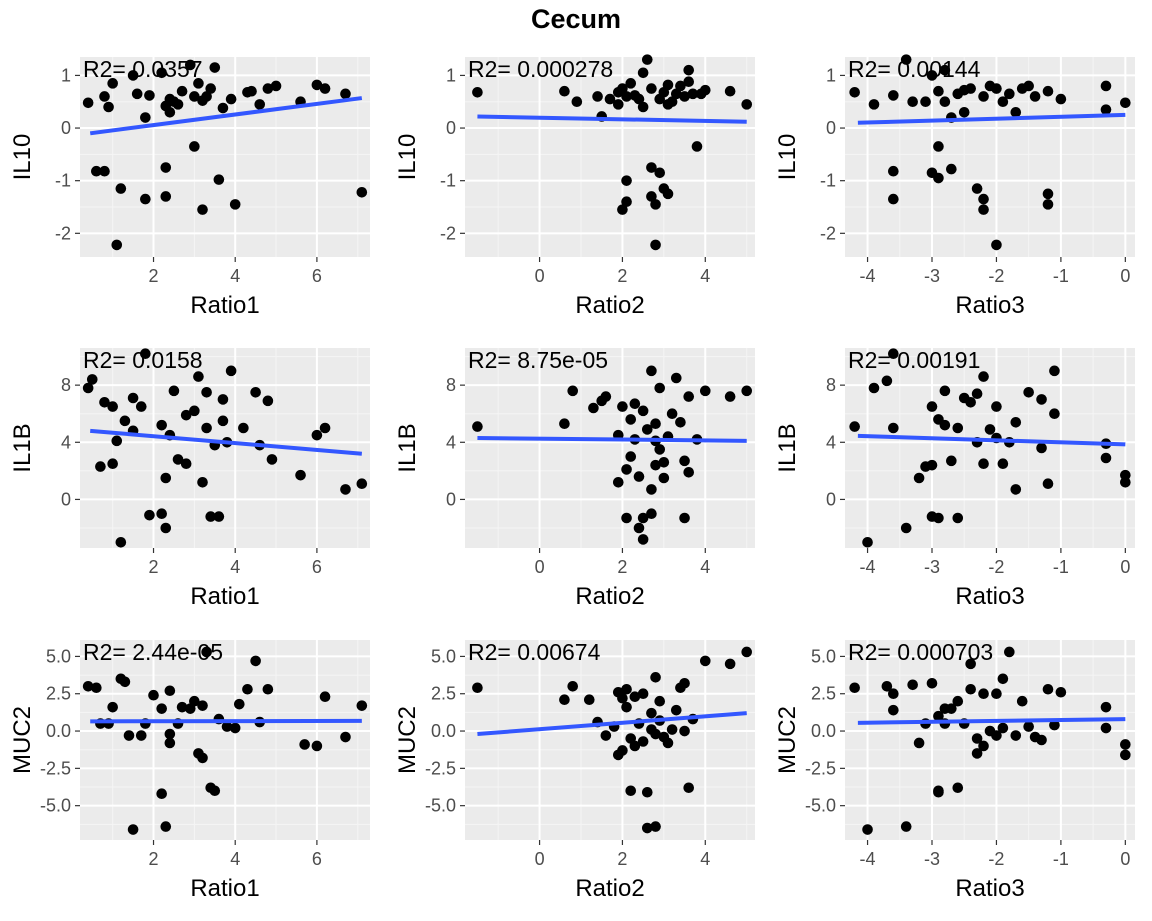 The image size is (1152, 921). Describe the element at coordinates (189, 478) in the screenshot. I see `scatter-panel: 2 4 6 0 4 8 R2= 0.0158 Ratio1 IL1B` at that location.